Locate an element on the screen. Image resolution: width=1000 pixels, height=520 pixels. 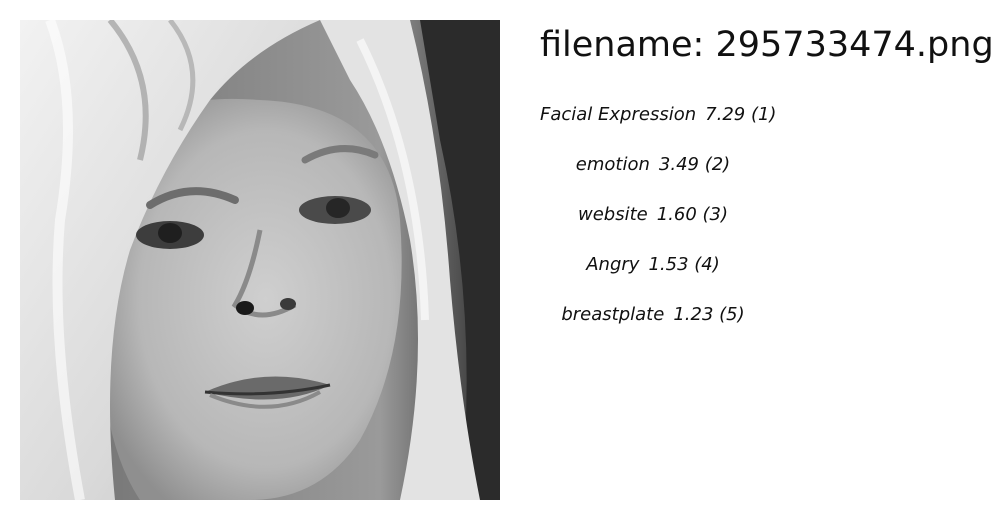
label-row: Facial Expression 7.29 (1) is located at coordinates (658, 115).